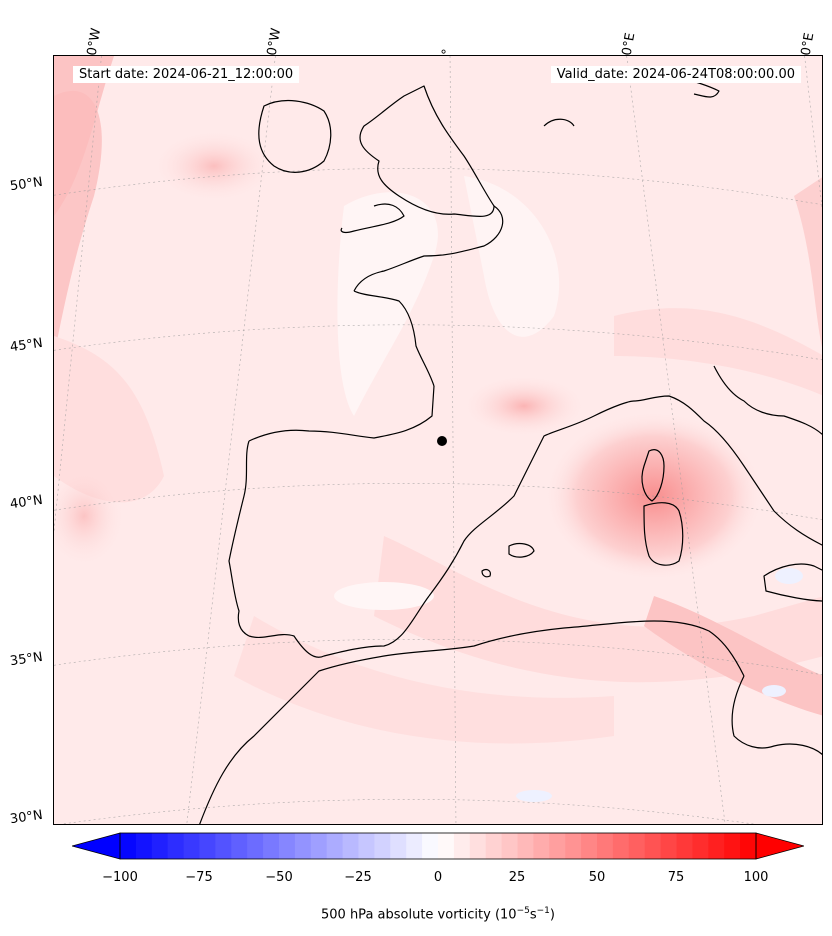 Image resolution: width=832 pixels, height=936 pixels. Describe the element at coordinates (438, 657) in the screenshot. I see `parallel-35n` at that location.